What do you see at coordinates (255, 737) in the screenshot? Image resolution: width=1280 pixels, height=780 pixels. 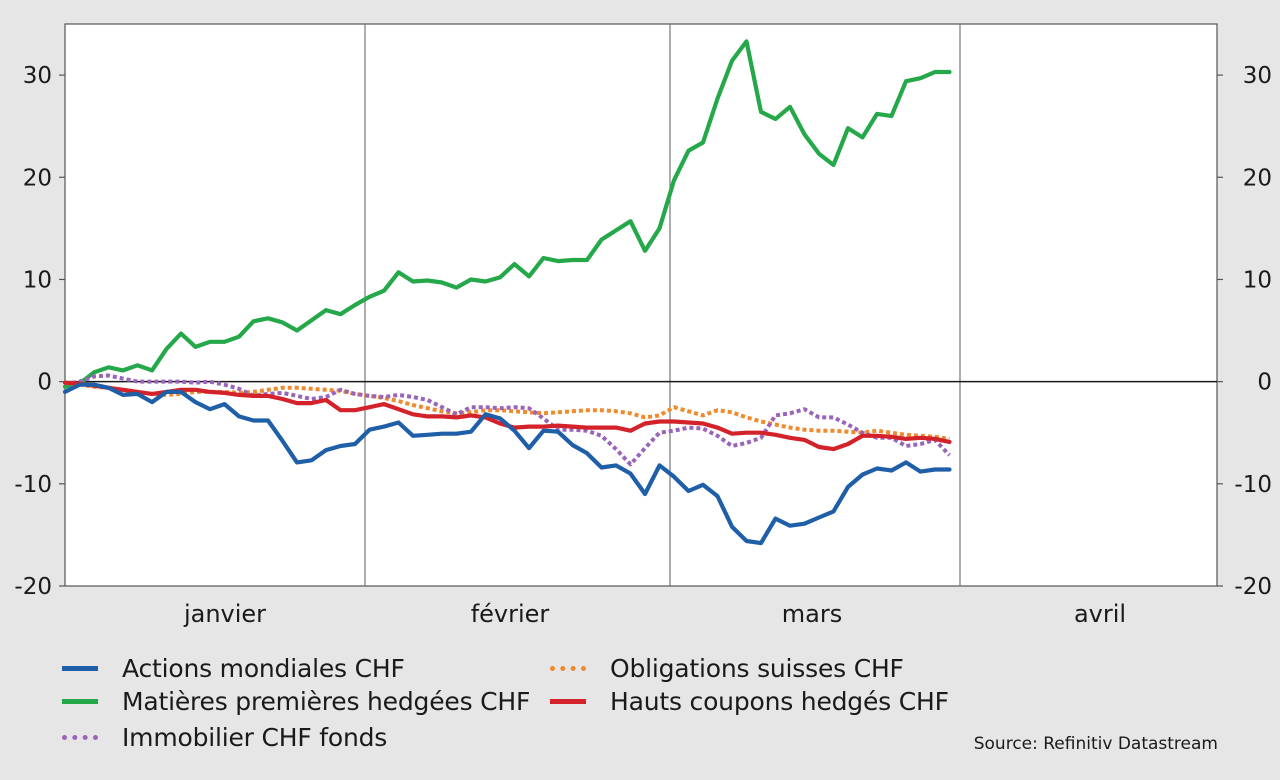 I see `legend-label-3: Immobilier CHF fonds` at bounding box center [255, 737].